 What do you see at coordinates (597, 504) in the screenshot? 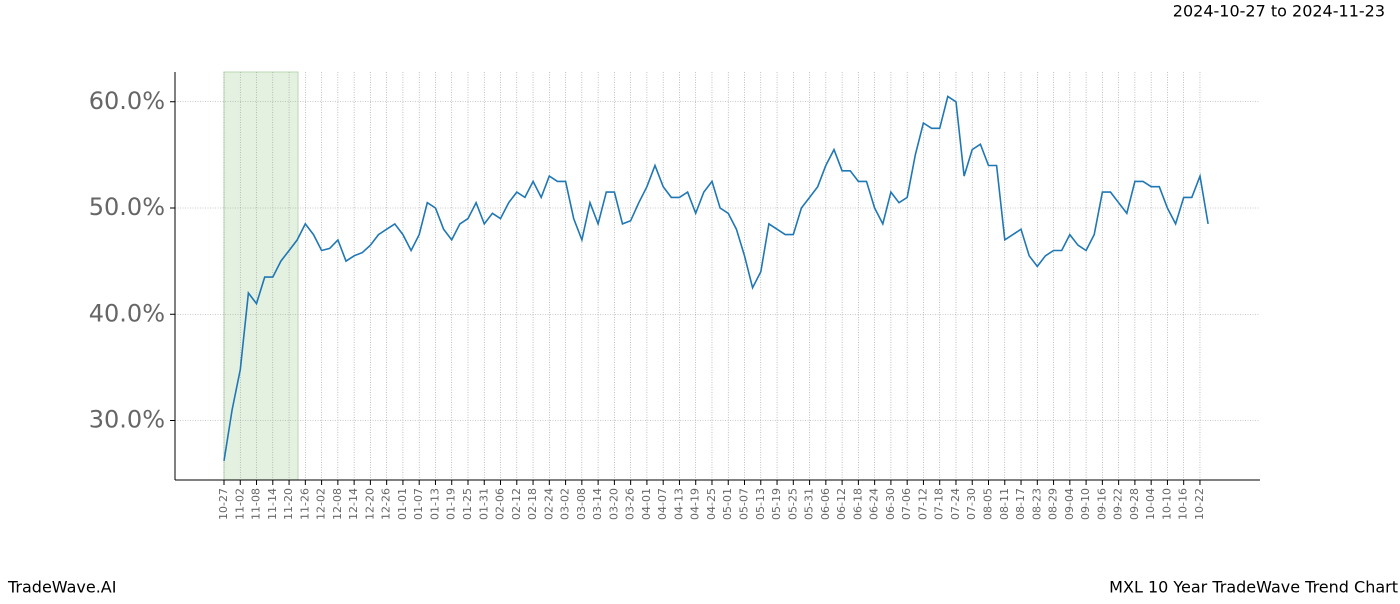
I see `x-tick-label: 03-14` at bounding box center [597, 504].